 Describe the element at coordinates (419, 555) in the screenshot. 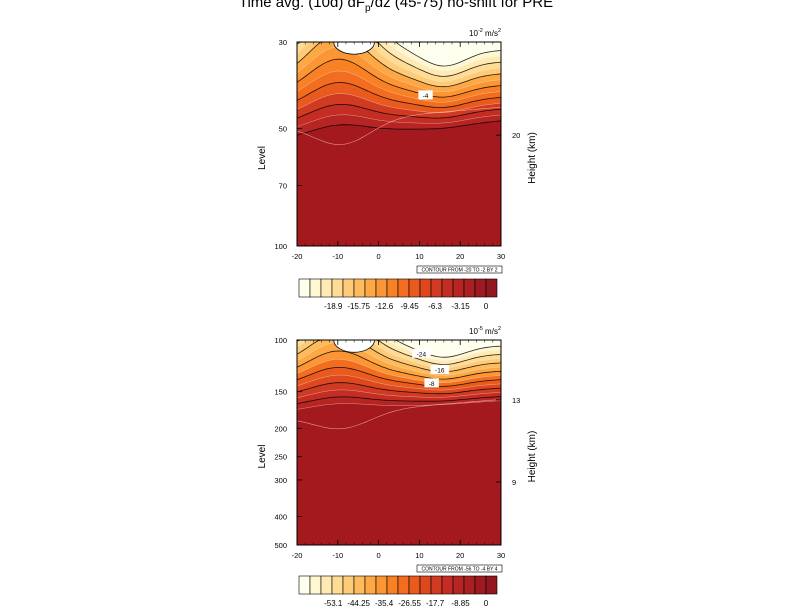

I see `x-tick-label: 10` at that location.